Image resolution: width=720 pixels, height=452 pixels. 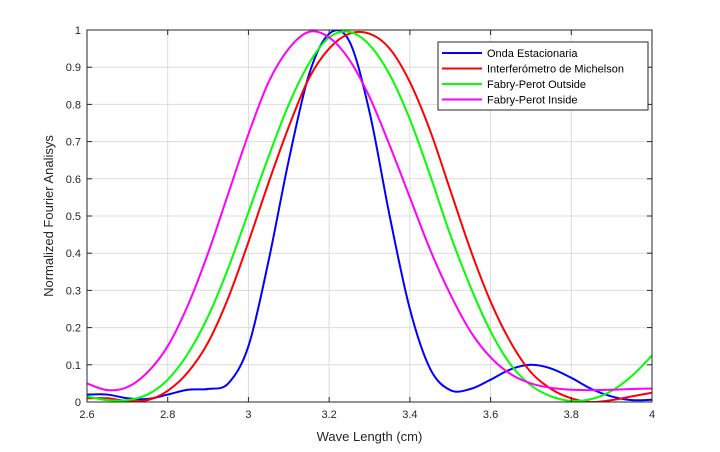 What do you see at coordinates (73, 105) in the screenshot?
I see `y-tick-label: 0.8` at bounding box center [73, 105].